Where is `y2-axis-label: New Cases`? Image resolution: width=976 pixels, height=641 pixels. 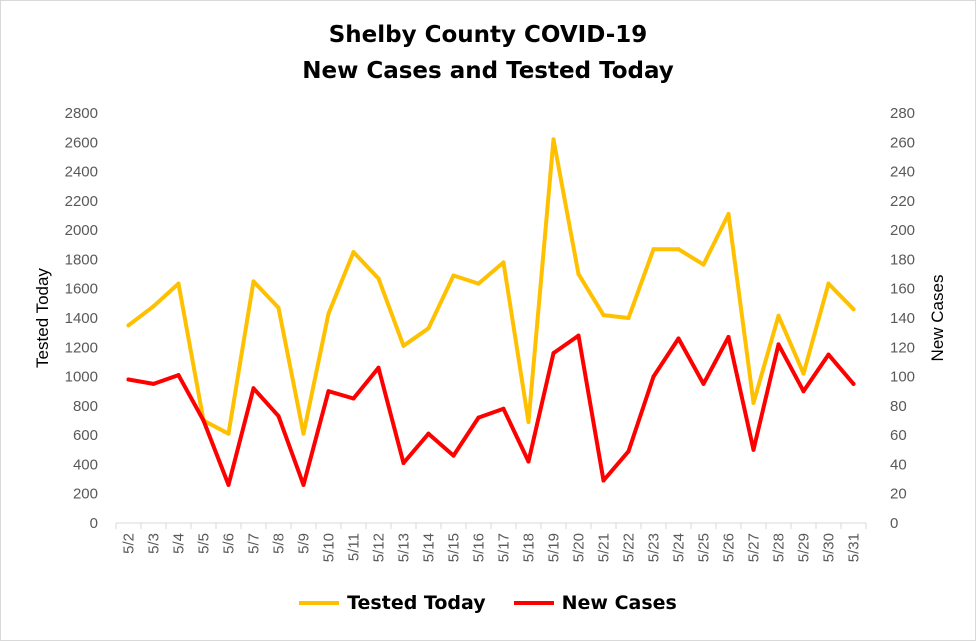
y2-axis-label: New Cases is located at coordinates (937, 318).